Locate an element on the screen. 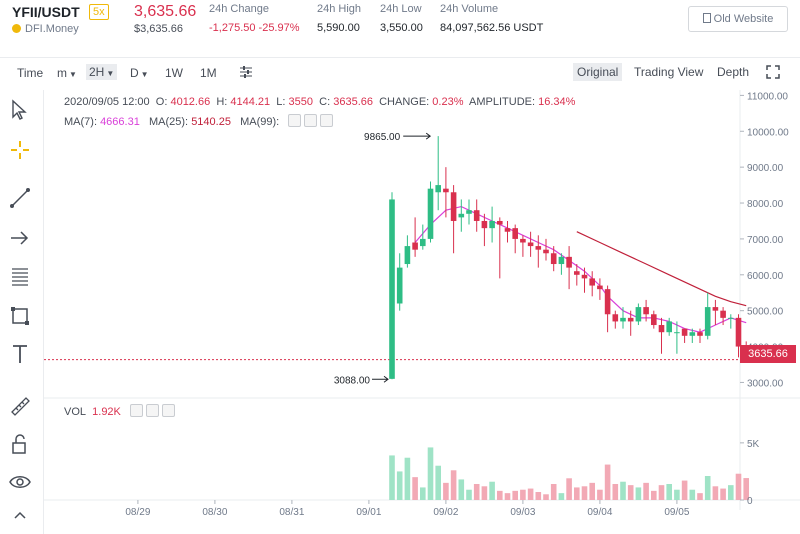 This screenshot has width=800, height=534. day-label: D is located at coordinates (134, 73).